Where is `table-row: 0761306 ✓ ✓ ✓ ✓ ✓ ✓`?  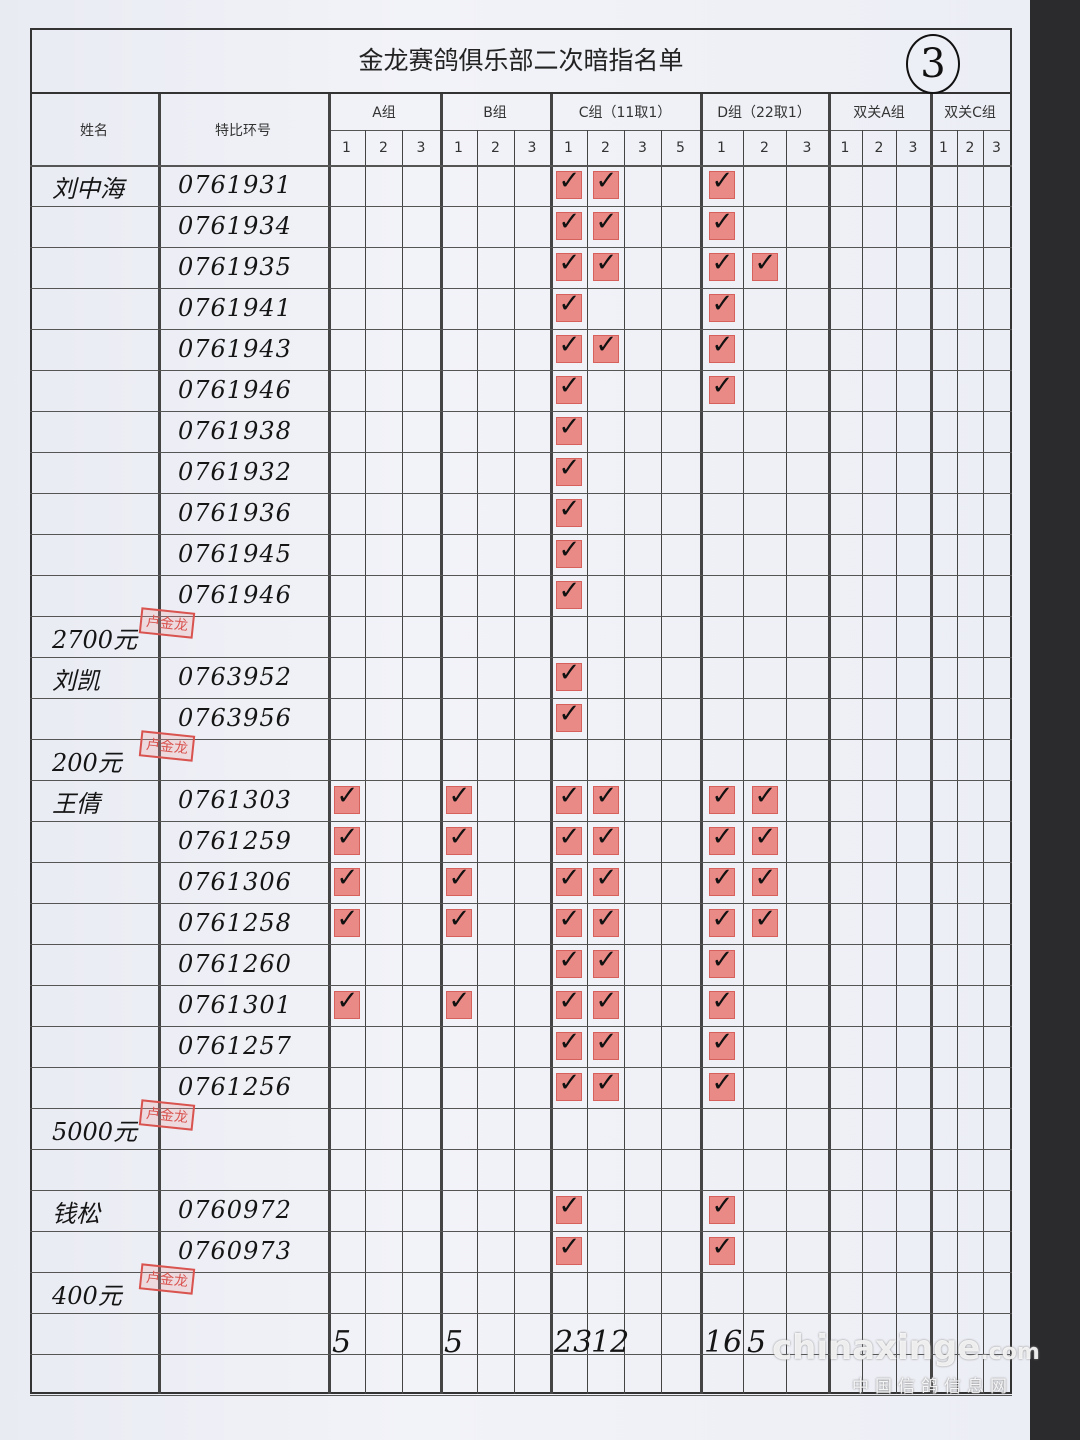
table-row: 0761306 ✓ ✓ ✓ ✓ ✓ ✓ is located at coordinates (521, 882).